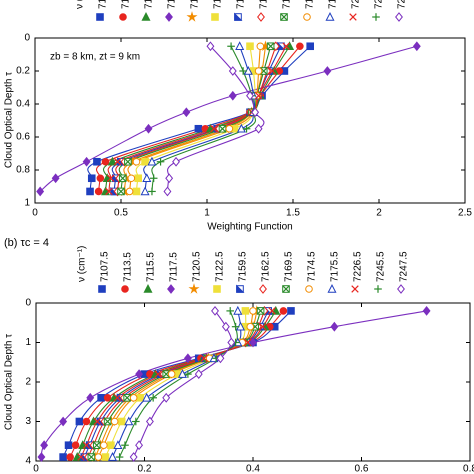 This screenshot has height=474, width=474. I want to click on legend-label: 7117.5, so click(172, 4).